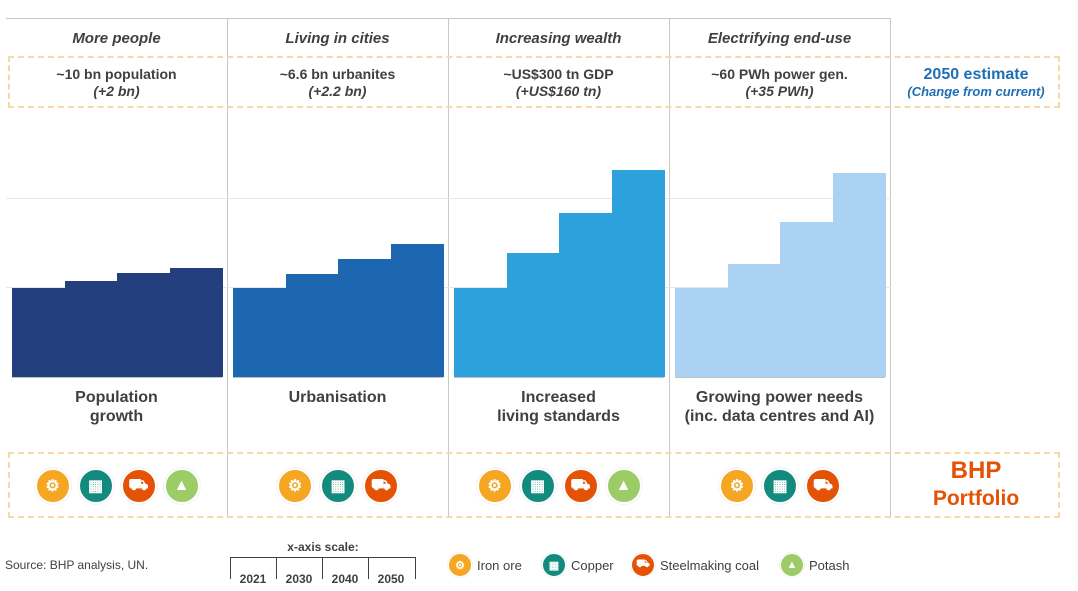 The width and height of the screenshot is (1078, 591). What do you see at coordinates (638, 273) in the screenshot?
I see `bar-3-2050` at bounding box center [638, 273].